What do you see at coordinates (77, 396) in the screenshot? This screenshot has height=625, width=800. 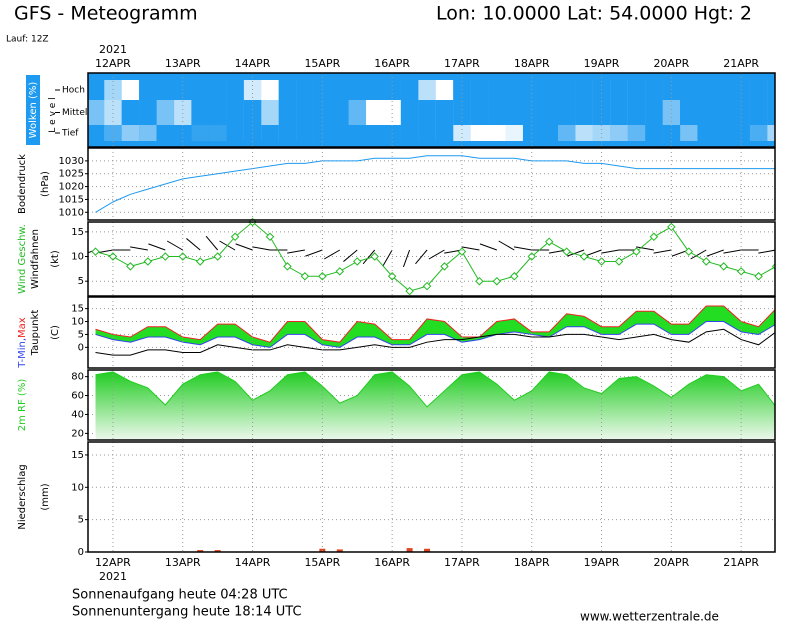 I see `y-tick-label: 60` at bounding box center [77, 396].